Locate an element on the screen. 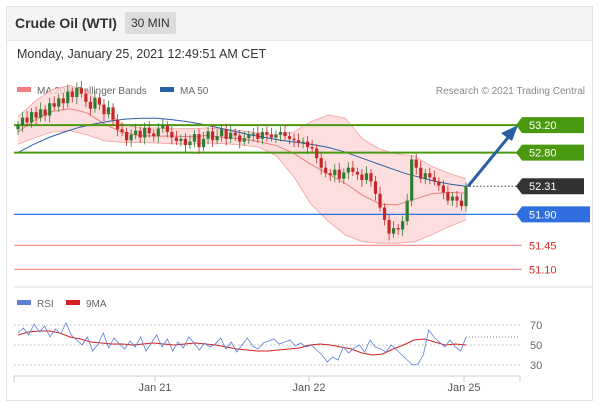  timeframe-badge: 30 MIN is located at coordinates (150, 23).